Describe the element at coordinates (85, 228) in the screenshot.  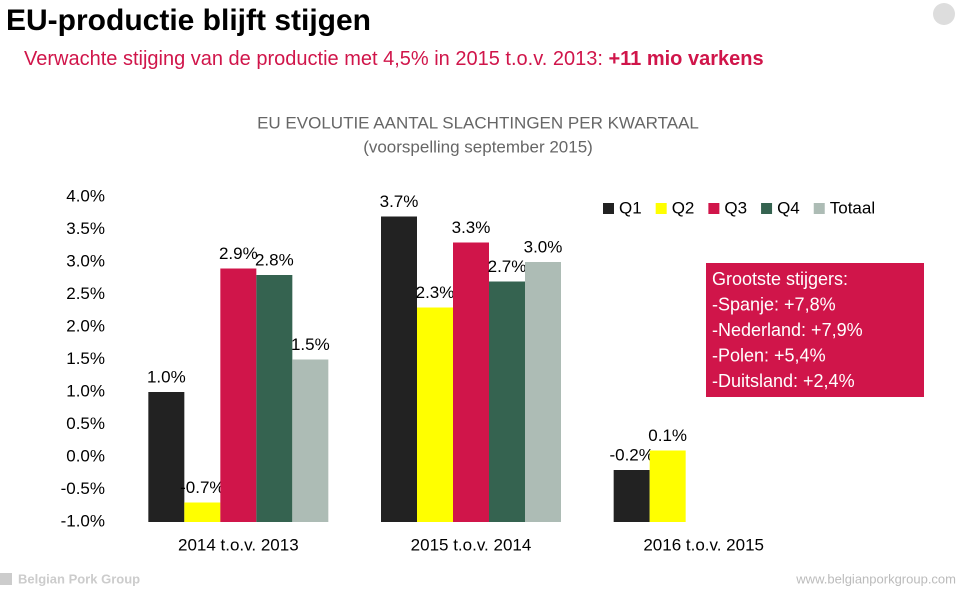
I see `y-tick-label: 3.5%` at that location.